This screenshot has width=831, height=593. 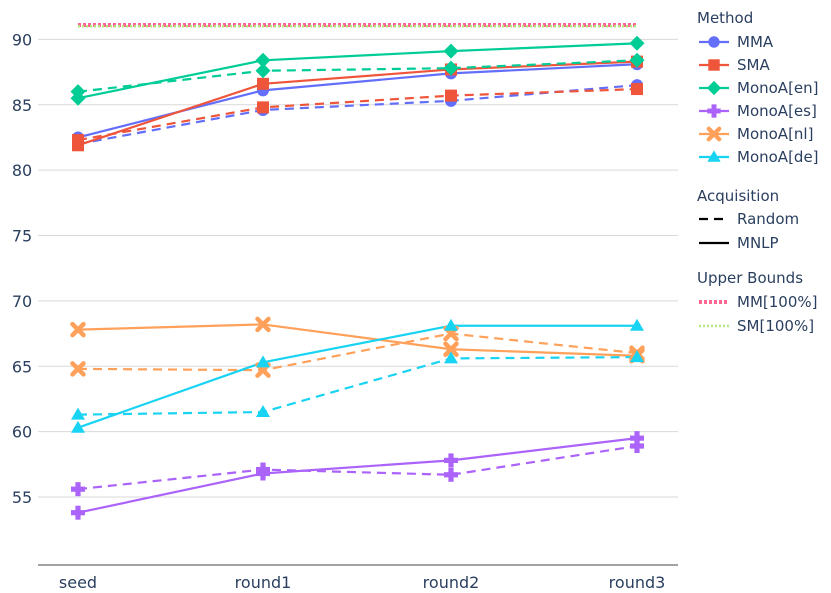 What do you see at coordinates (637, 356) in the screenshot?
I see `point-monoa-de-random-round3` at bounding box center [637, 356].